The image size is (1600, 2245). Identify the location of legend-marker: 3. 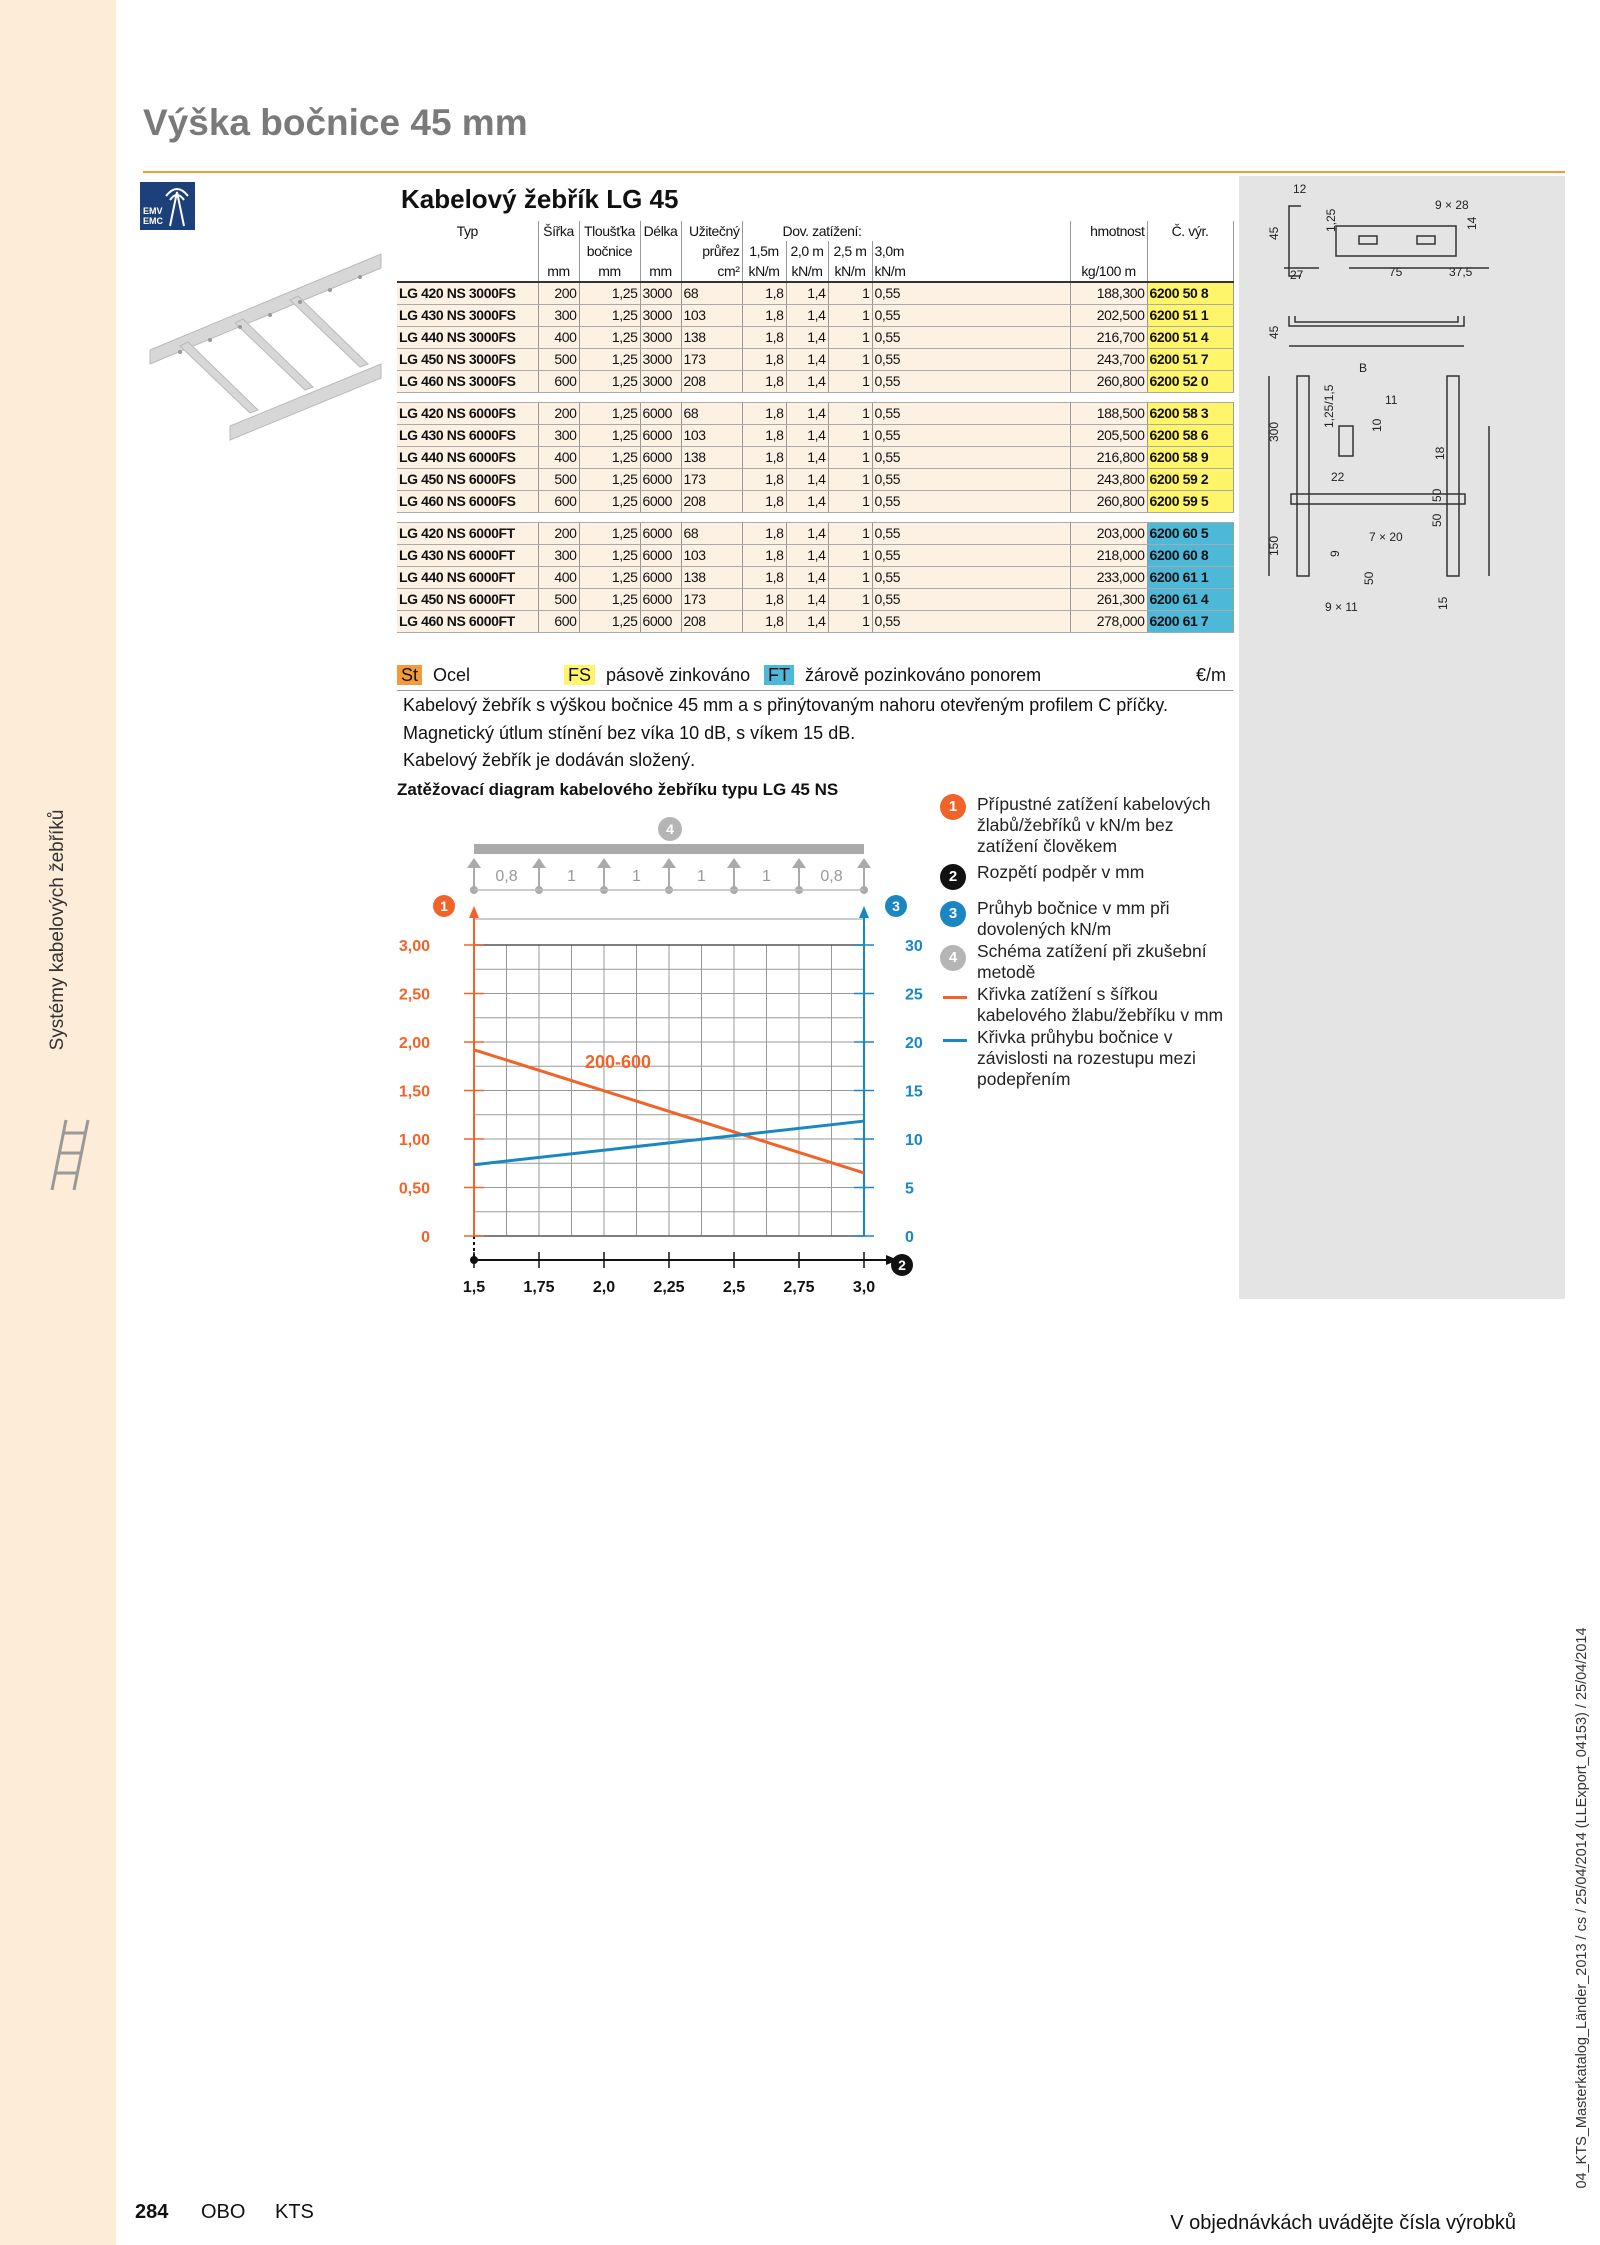
(953, 914).